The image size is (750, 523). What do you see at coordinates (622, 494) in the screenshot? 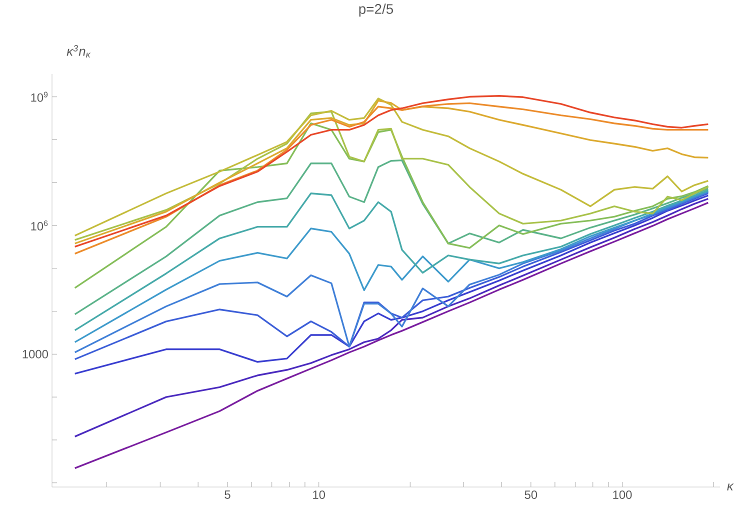
I see `x-tick-label: 100` at bounding box center [622, 494].